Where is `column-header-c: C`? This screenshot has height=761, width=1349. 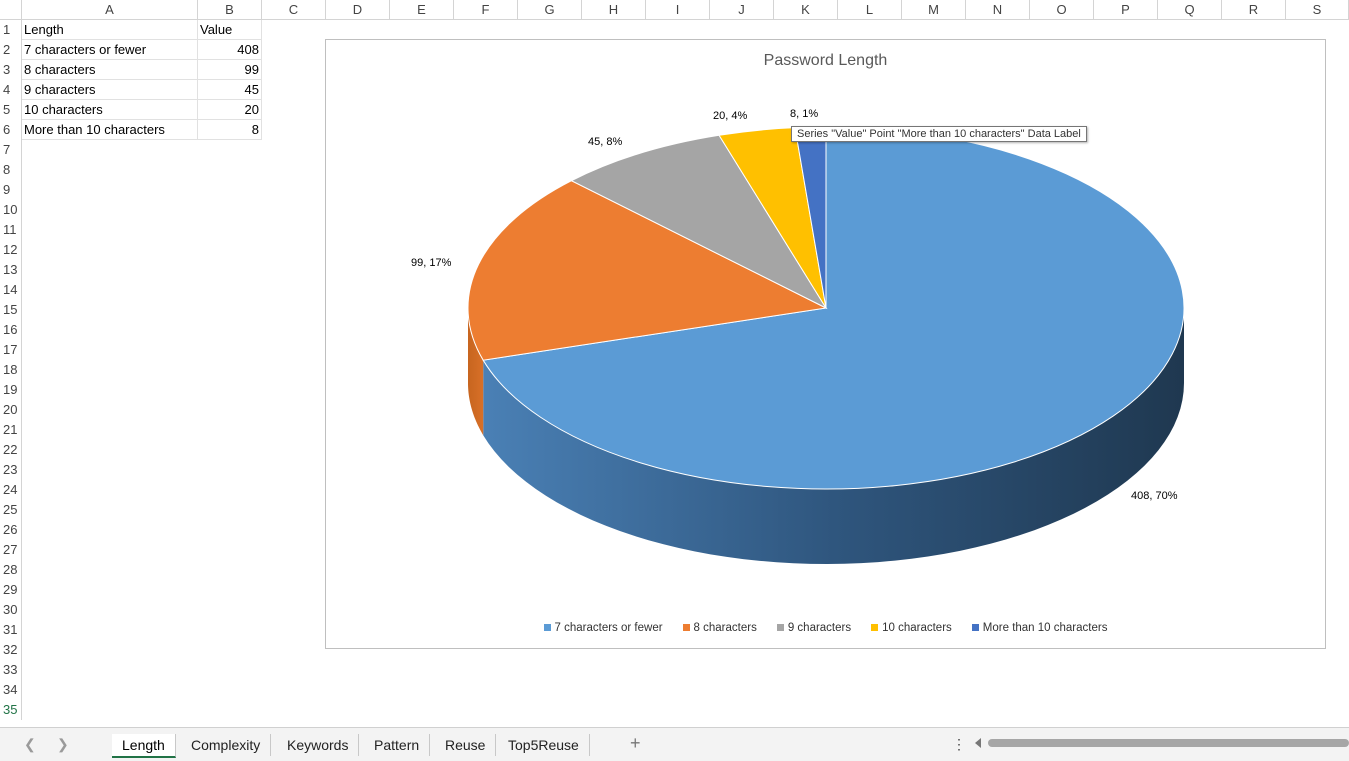
column-header-c: C is located at coordinates (294, 10).